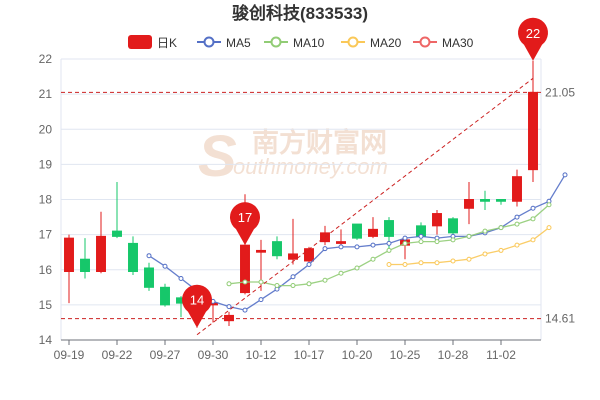  Describe the element at coordinates (197, 300) in the screenshot. I see `marker-pin-label: 14` at that location.